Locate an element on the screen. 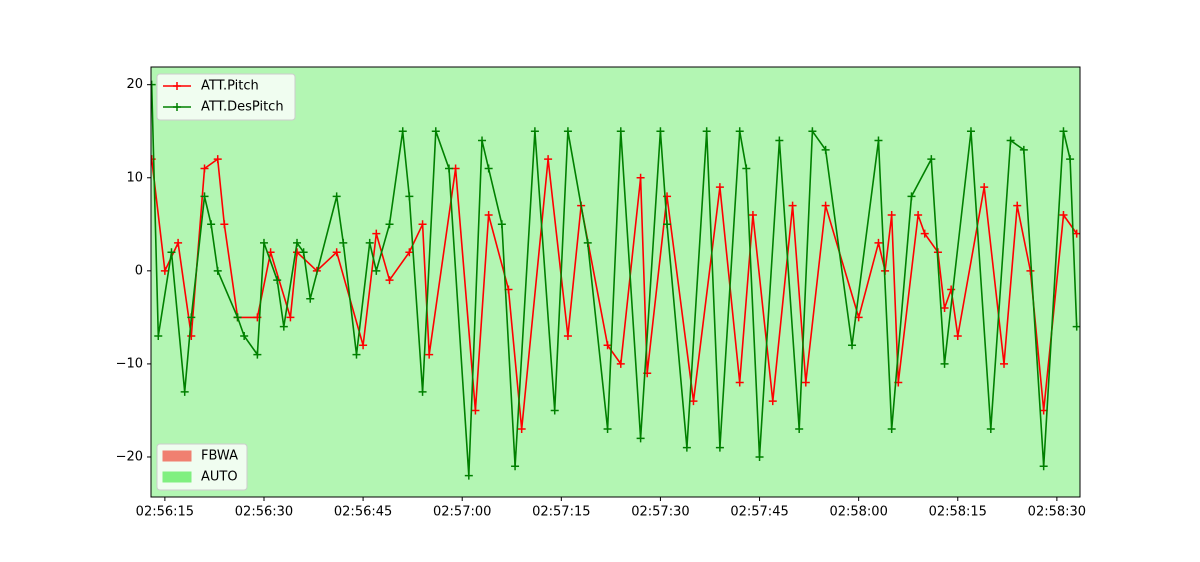 The height and width of the screenshot is (562, 1200). y-tick-label: 10 is located at coordinates (134, 177).